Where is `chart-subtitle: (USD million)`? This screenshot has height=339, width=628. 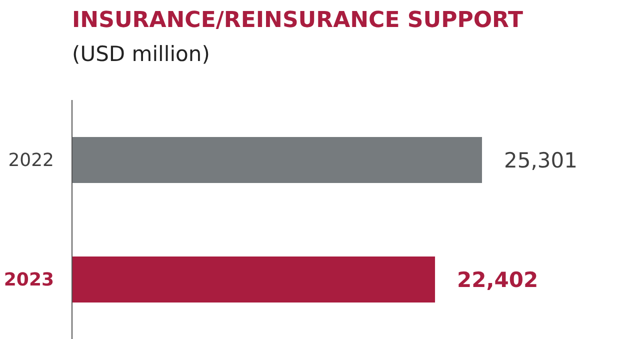
chart-subtitle: (USD million) is located at coordinates (141, 54).